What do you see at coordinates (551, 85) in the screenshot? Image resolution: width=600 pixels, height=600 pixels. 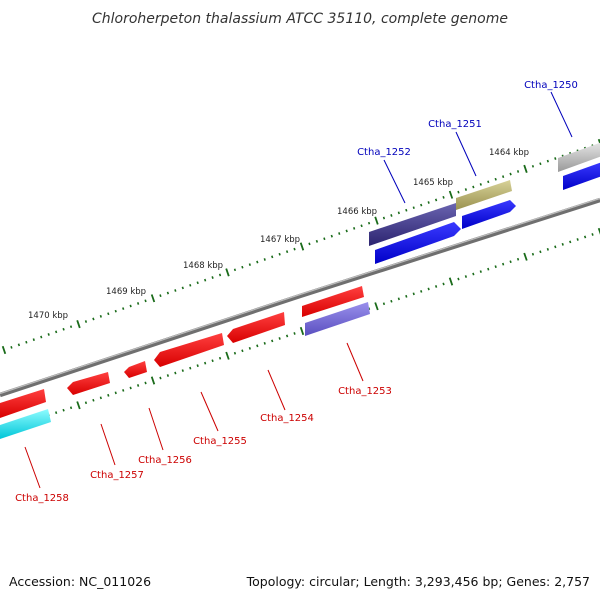 I see `label-ctha-1250: Ctha_1250` at bounding box center [551, 85].